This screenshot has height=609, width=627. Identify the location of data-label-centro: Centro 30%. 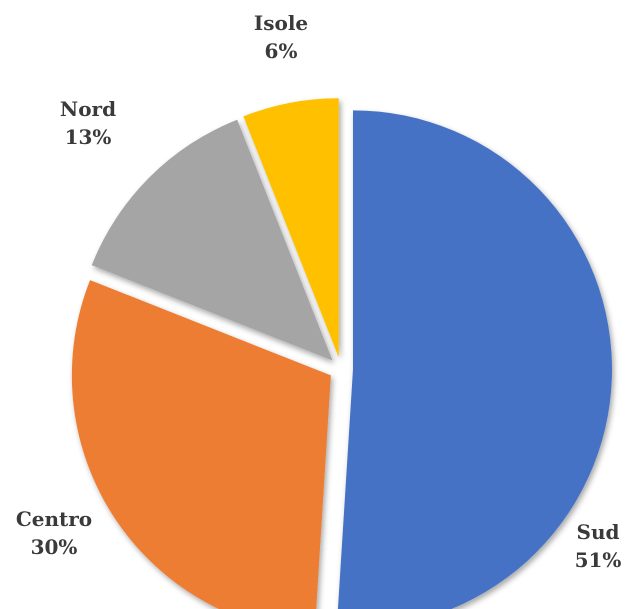
(54, 533).